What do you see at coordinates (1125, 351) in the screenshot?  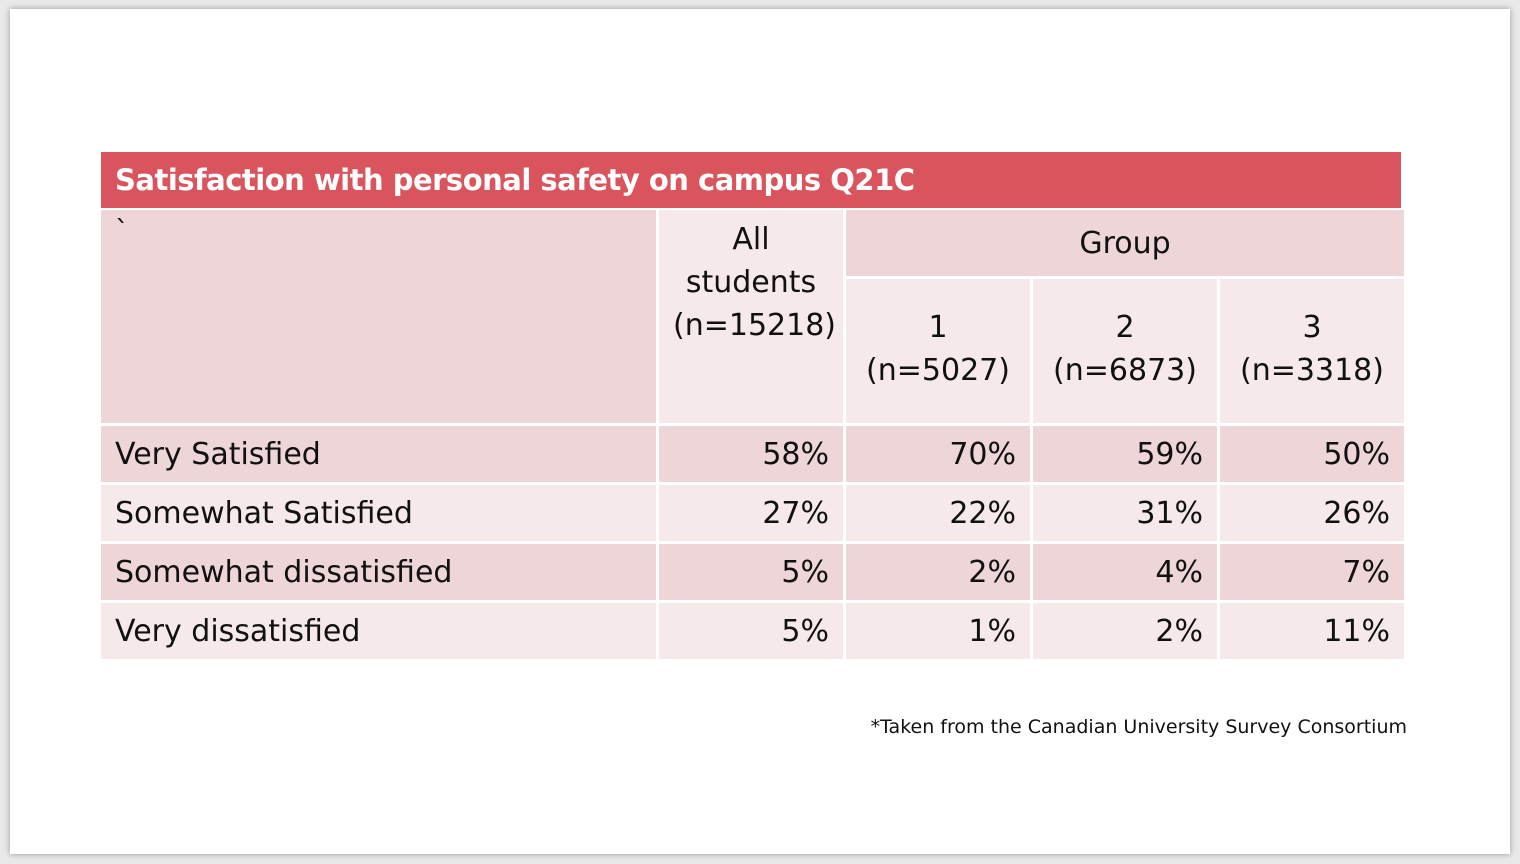 I see `group-2-header: 2 (n=6873)` at bounding box center [1125, 351].